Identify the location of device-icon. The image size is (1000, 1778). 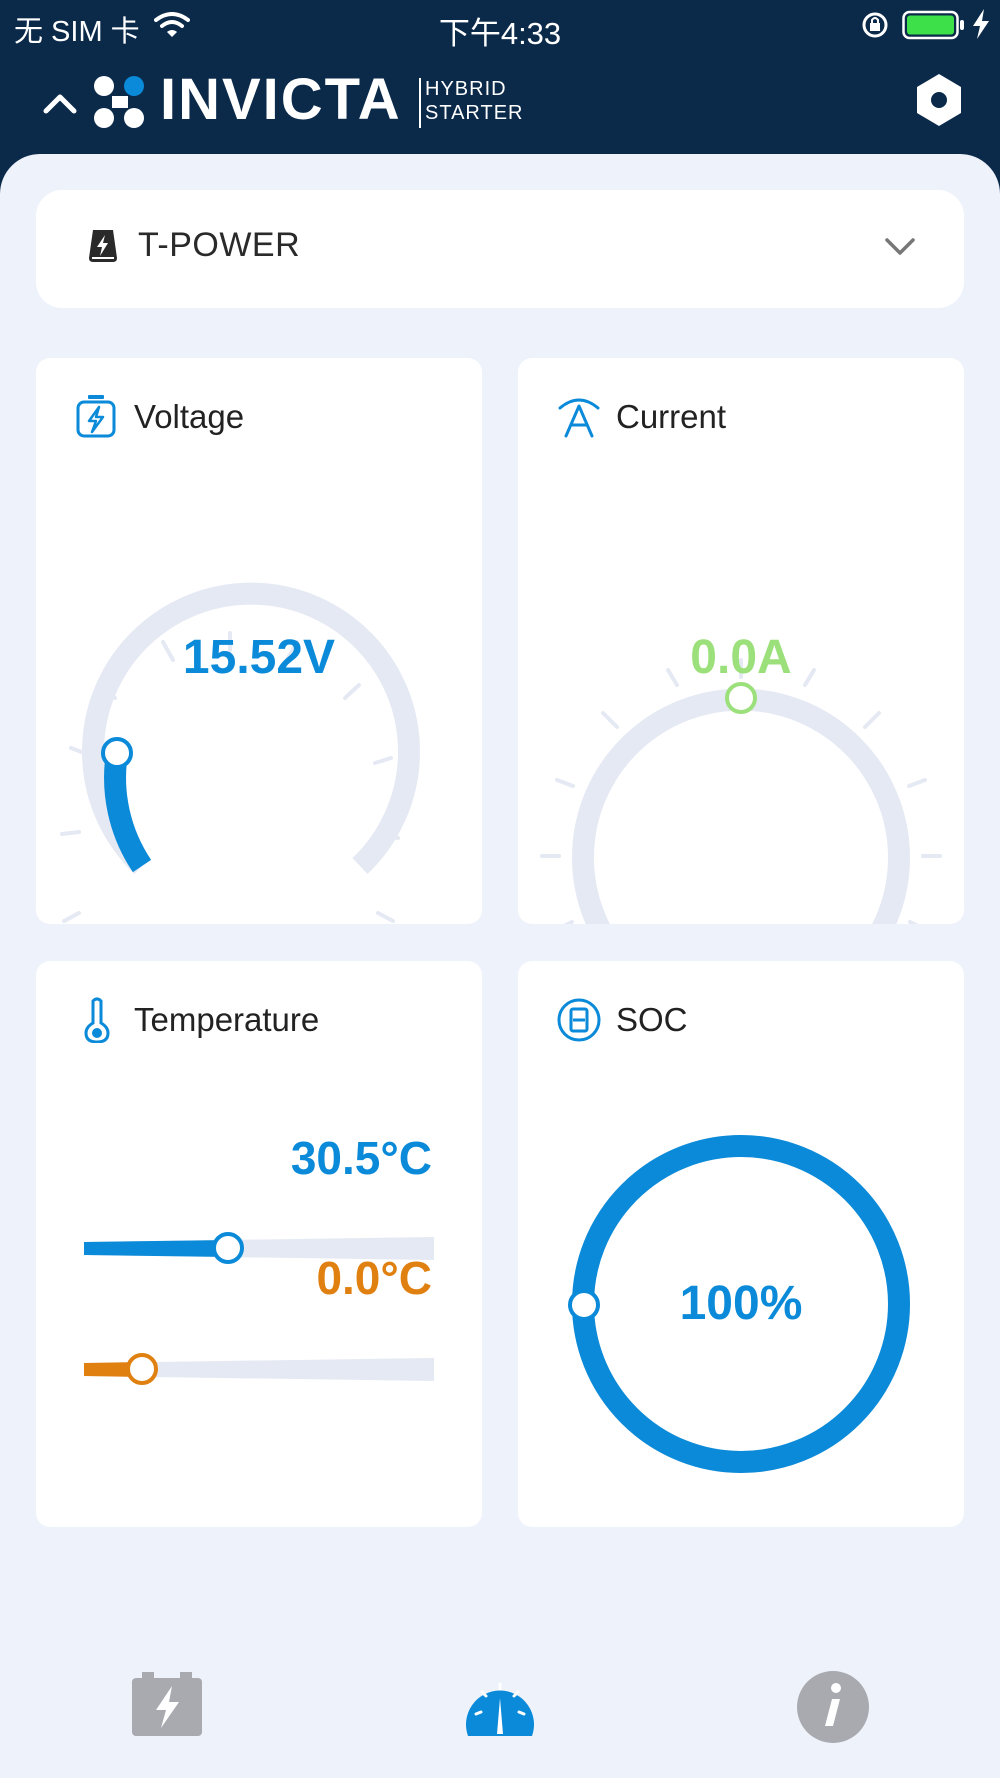
(103, 246).